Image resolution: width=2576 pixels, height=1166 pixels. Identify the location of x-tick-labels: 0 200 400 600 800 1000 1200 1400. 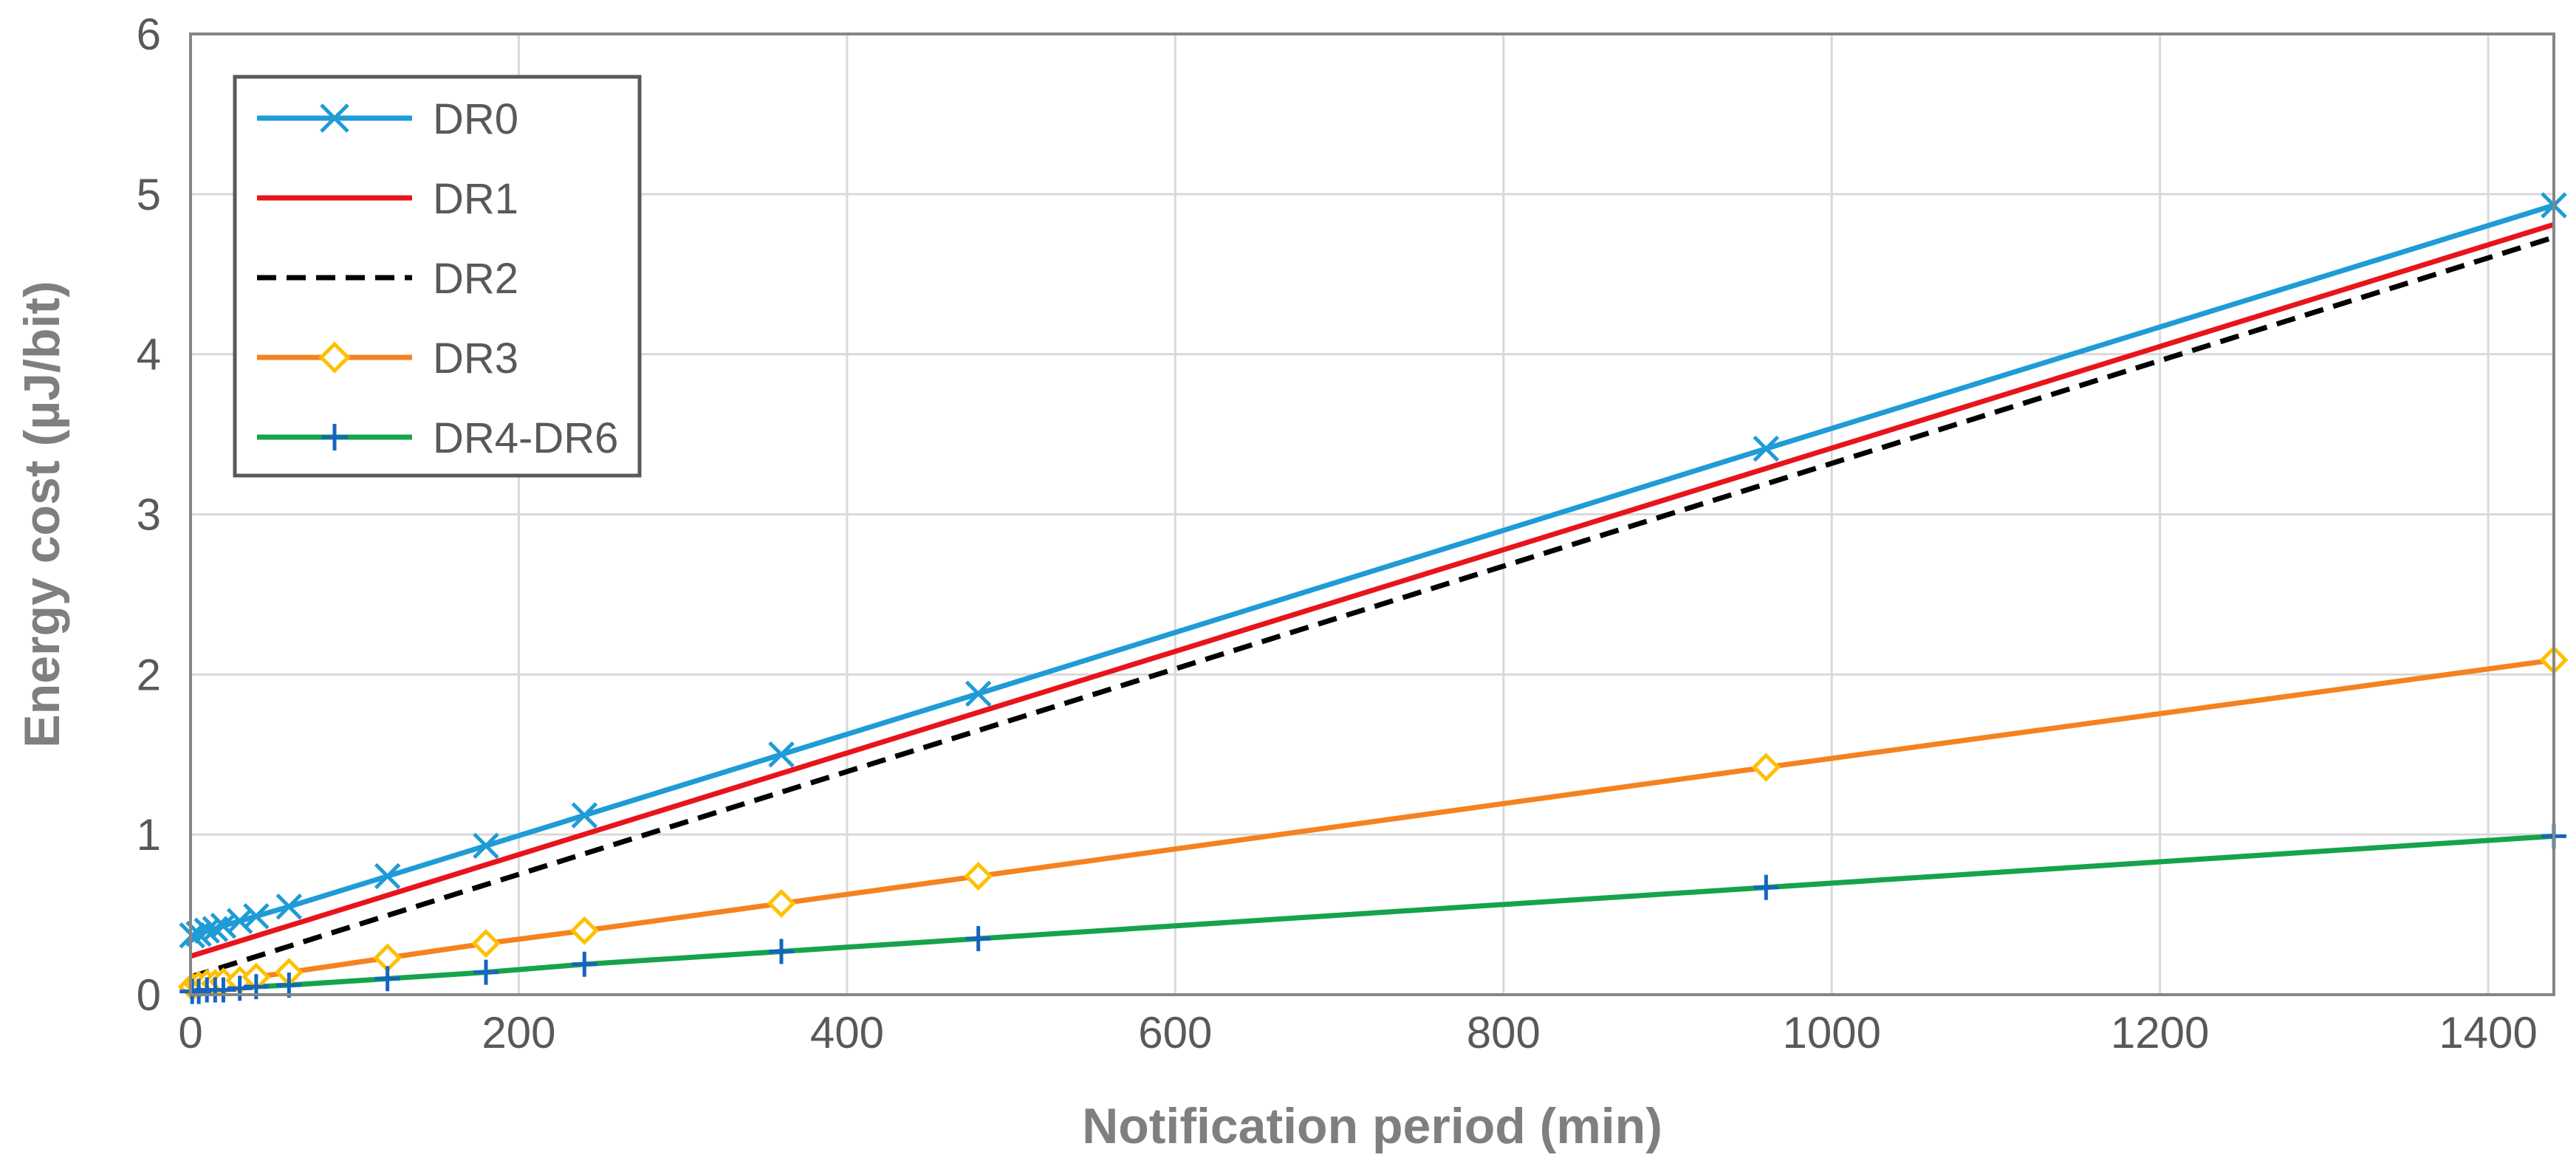
(1358, 1032).